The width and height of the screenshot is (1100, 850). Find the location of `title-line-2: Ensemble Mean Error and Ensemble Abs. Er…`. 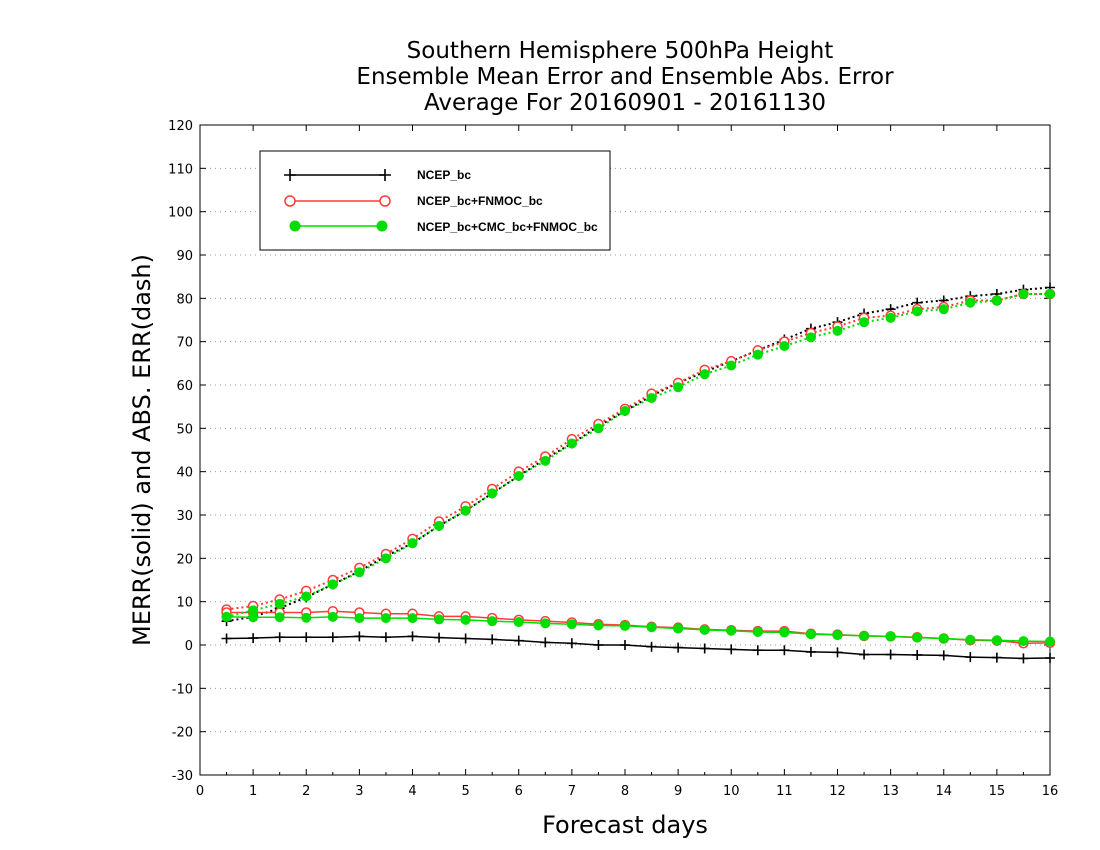

title-line-2: Ensemble Mean Error and Ensemble Abs. Er… is located at coordinates (625, 77).